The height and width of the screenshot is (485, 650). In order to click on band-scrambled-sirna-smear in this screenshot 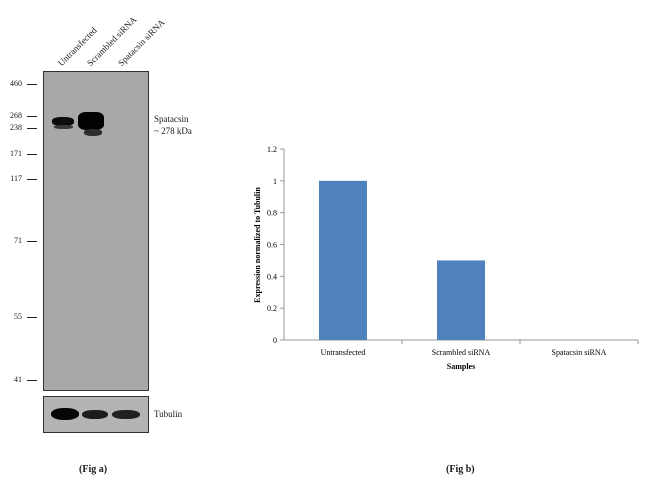, I will do `click(93, 132)`.